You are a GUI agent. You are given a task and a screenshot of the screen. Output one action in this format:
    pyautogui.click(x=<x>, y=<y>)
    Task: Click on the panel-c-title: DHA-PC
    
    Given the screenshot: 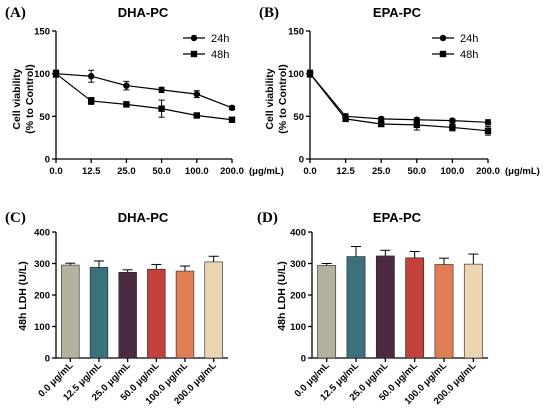 What is the action you would take?
    pyautogui.click(x=143, y=217)
    